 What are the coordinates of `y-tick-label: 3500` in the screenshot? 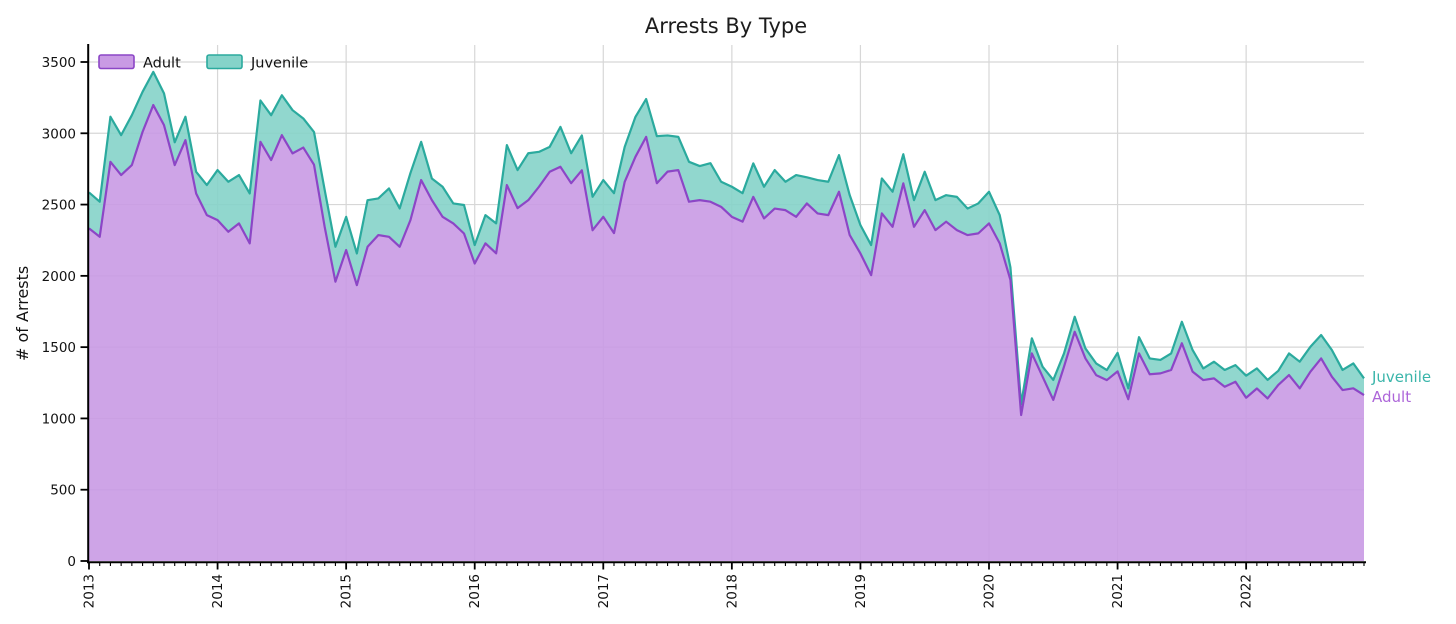 It's located at (59, 63).